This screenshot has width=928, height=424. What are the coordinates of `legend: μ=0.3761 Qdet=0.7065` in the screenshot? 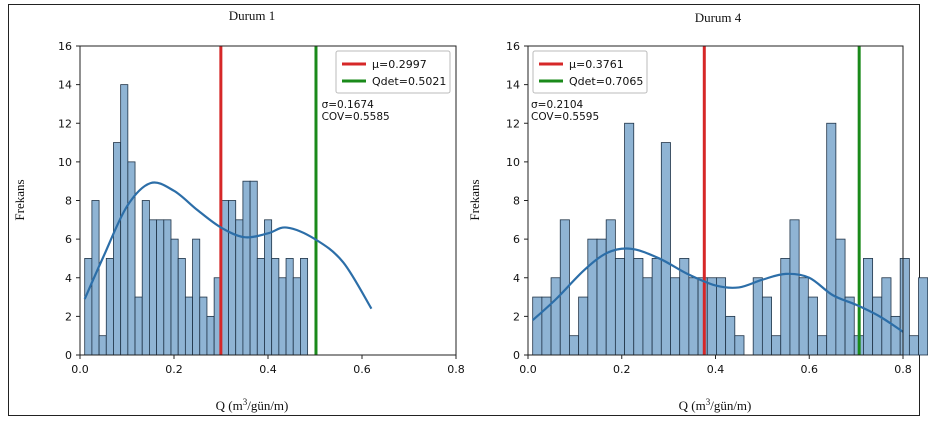 It's located at (590, 72).